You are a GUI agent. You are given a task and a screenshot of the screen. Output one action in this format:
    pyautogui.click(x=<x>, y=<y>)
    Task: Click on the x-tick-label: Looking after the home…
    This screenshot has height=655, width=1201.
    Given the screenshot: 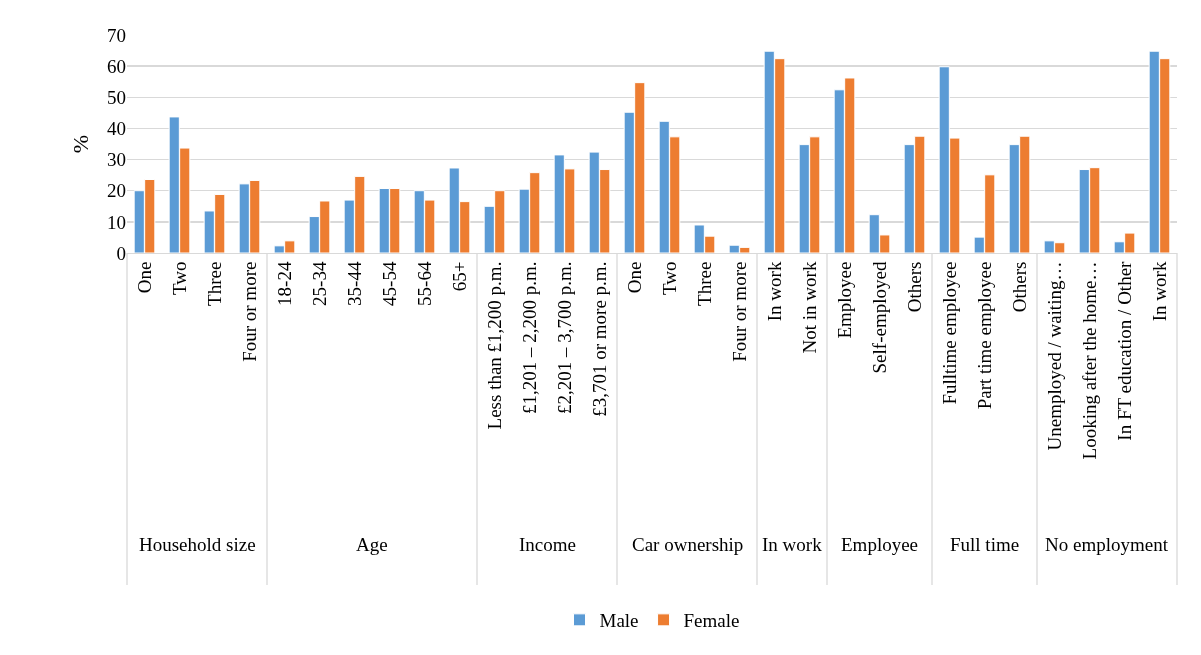 What is the action you would take?
    pyautogui.click(x=1089, y=360)
    